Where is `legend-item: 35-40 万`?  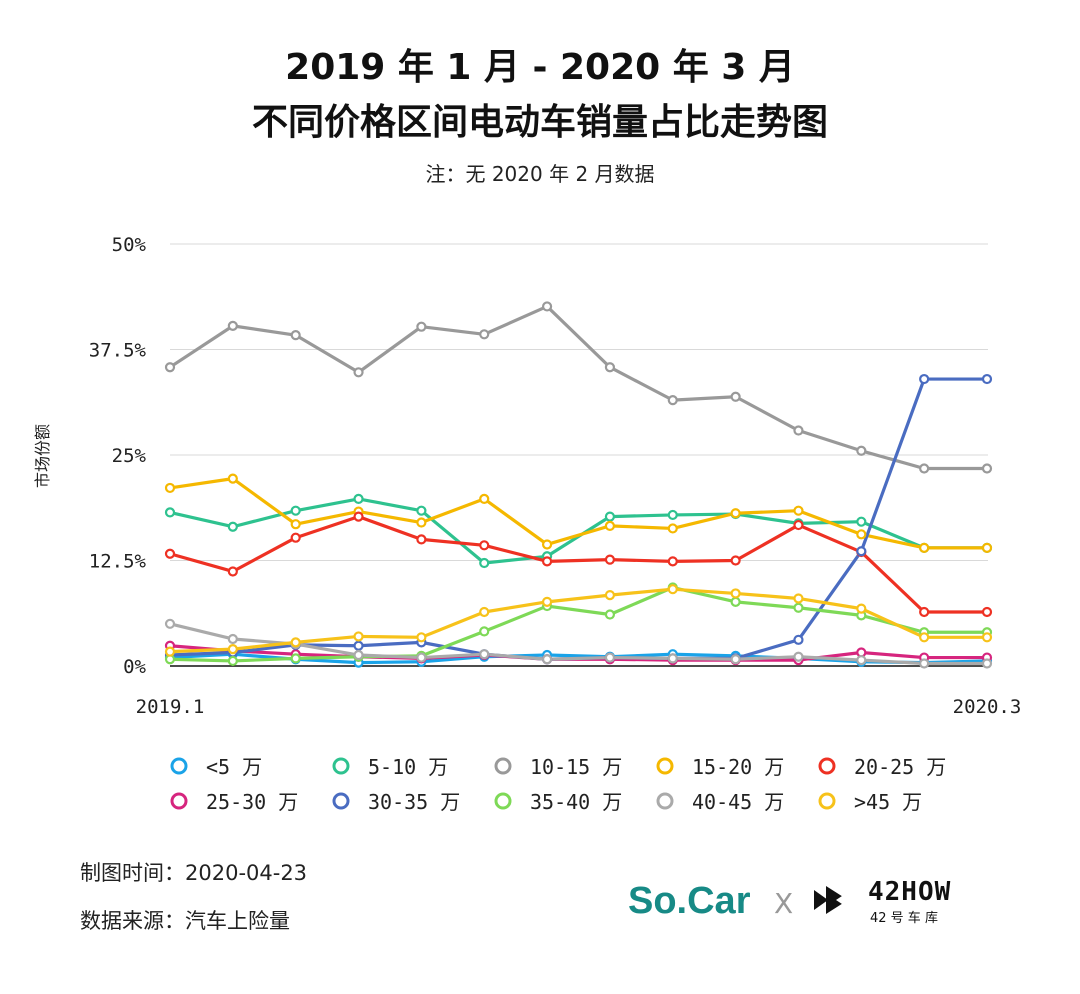
legend-item: 35-40 万 is located at coordinates (573, 801).